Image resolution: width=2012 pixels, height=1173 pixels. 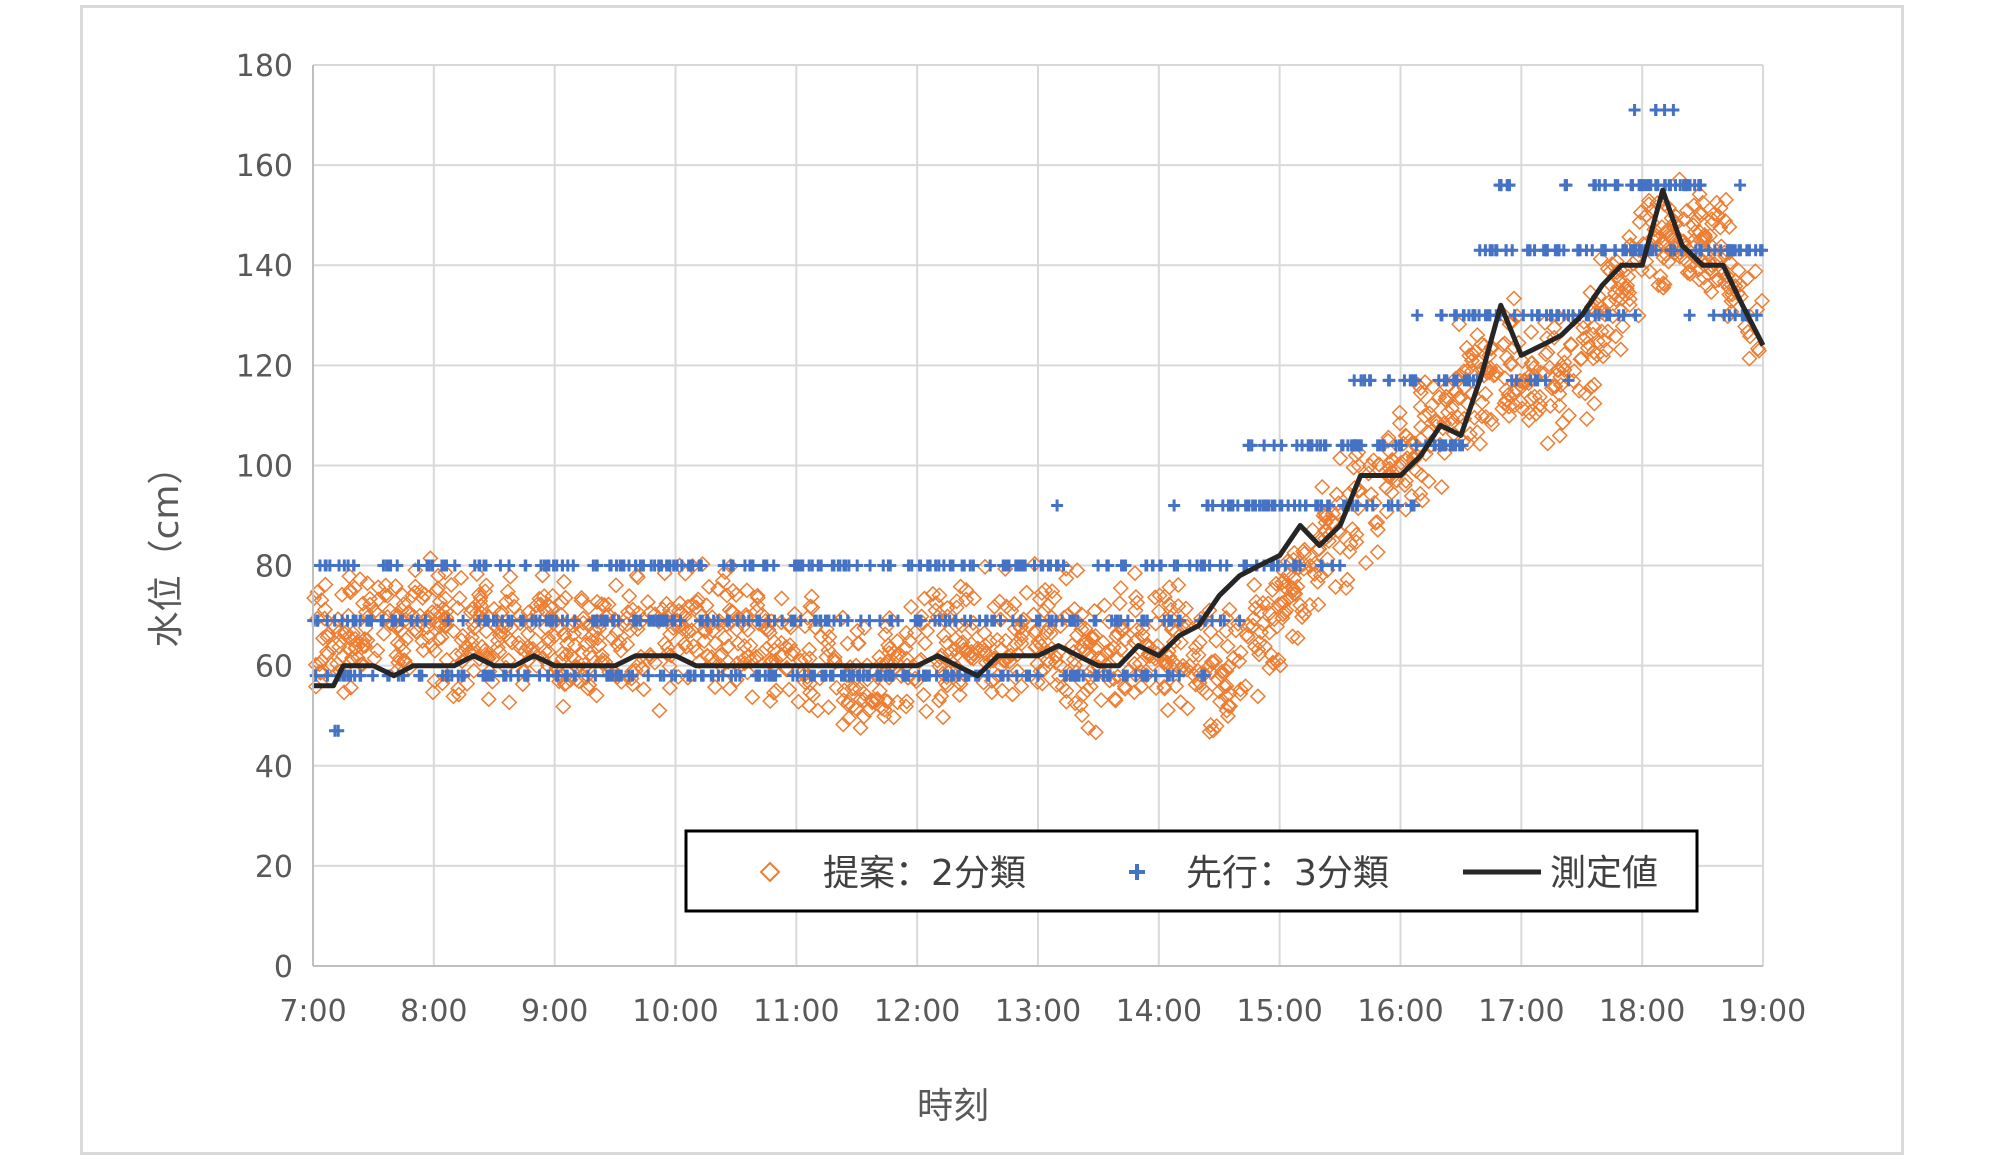 I want to click on y-tick-label: 160, so click(x=264, y=166).